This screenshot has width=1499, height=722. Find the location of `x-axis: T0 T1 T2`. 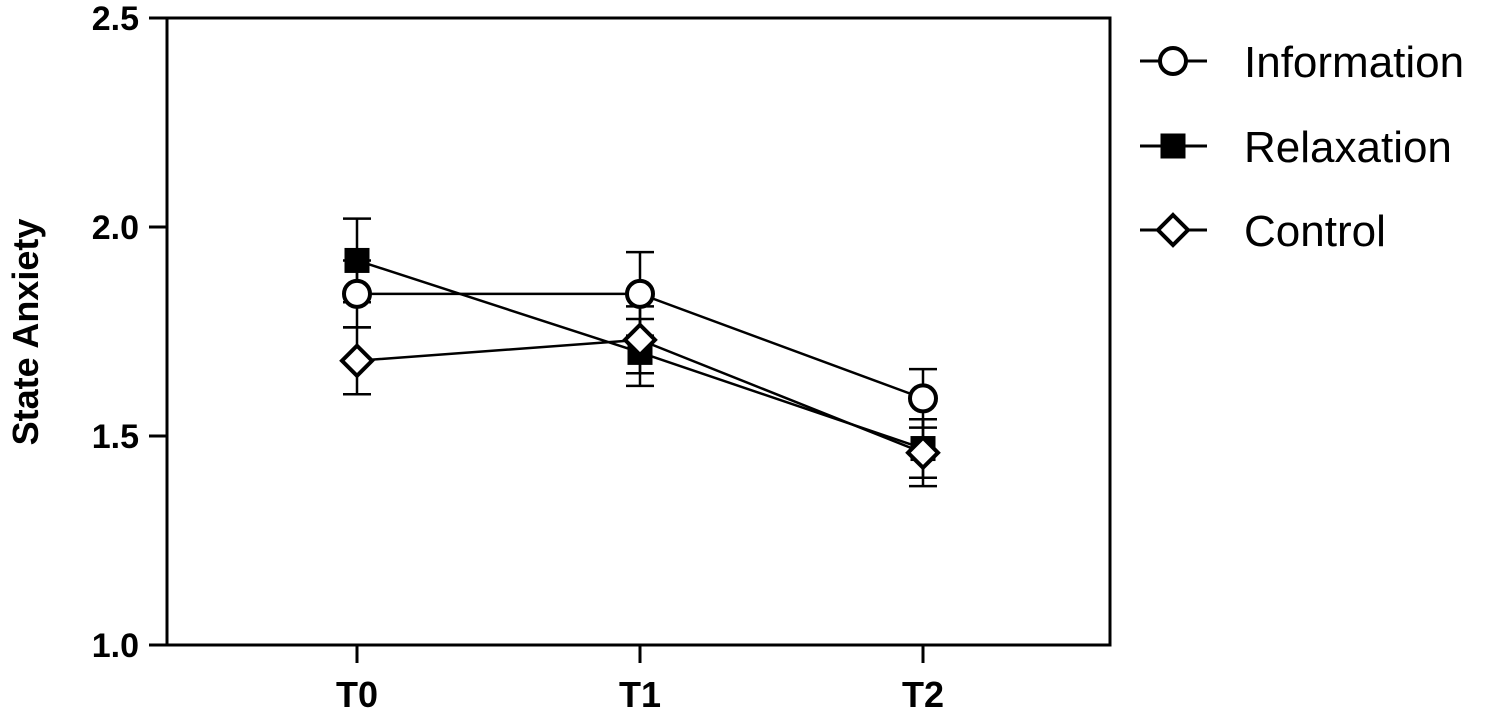

x-axis: T0 T1 T2 is located at coordinates (640, 680).